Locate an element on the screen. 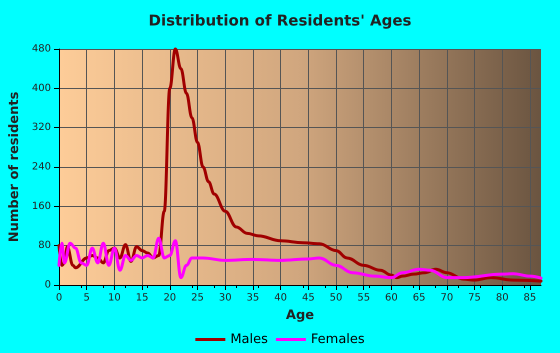 The width and height of the screenshot is (560, 353). x-tick-label: 20 is located at coordinates (169, 298).